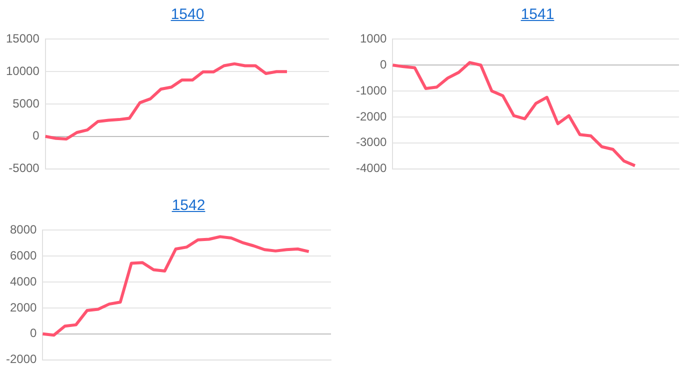 This screenshot has width=700, height=380. What do you see at coordinates (23, 39) in the screenshot?
I see `y-tick-label: 15000` at bounding box center [23, 39].